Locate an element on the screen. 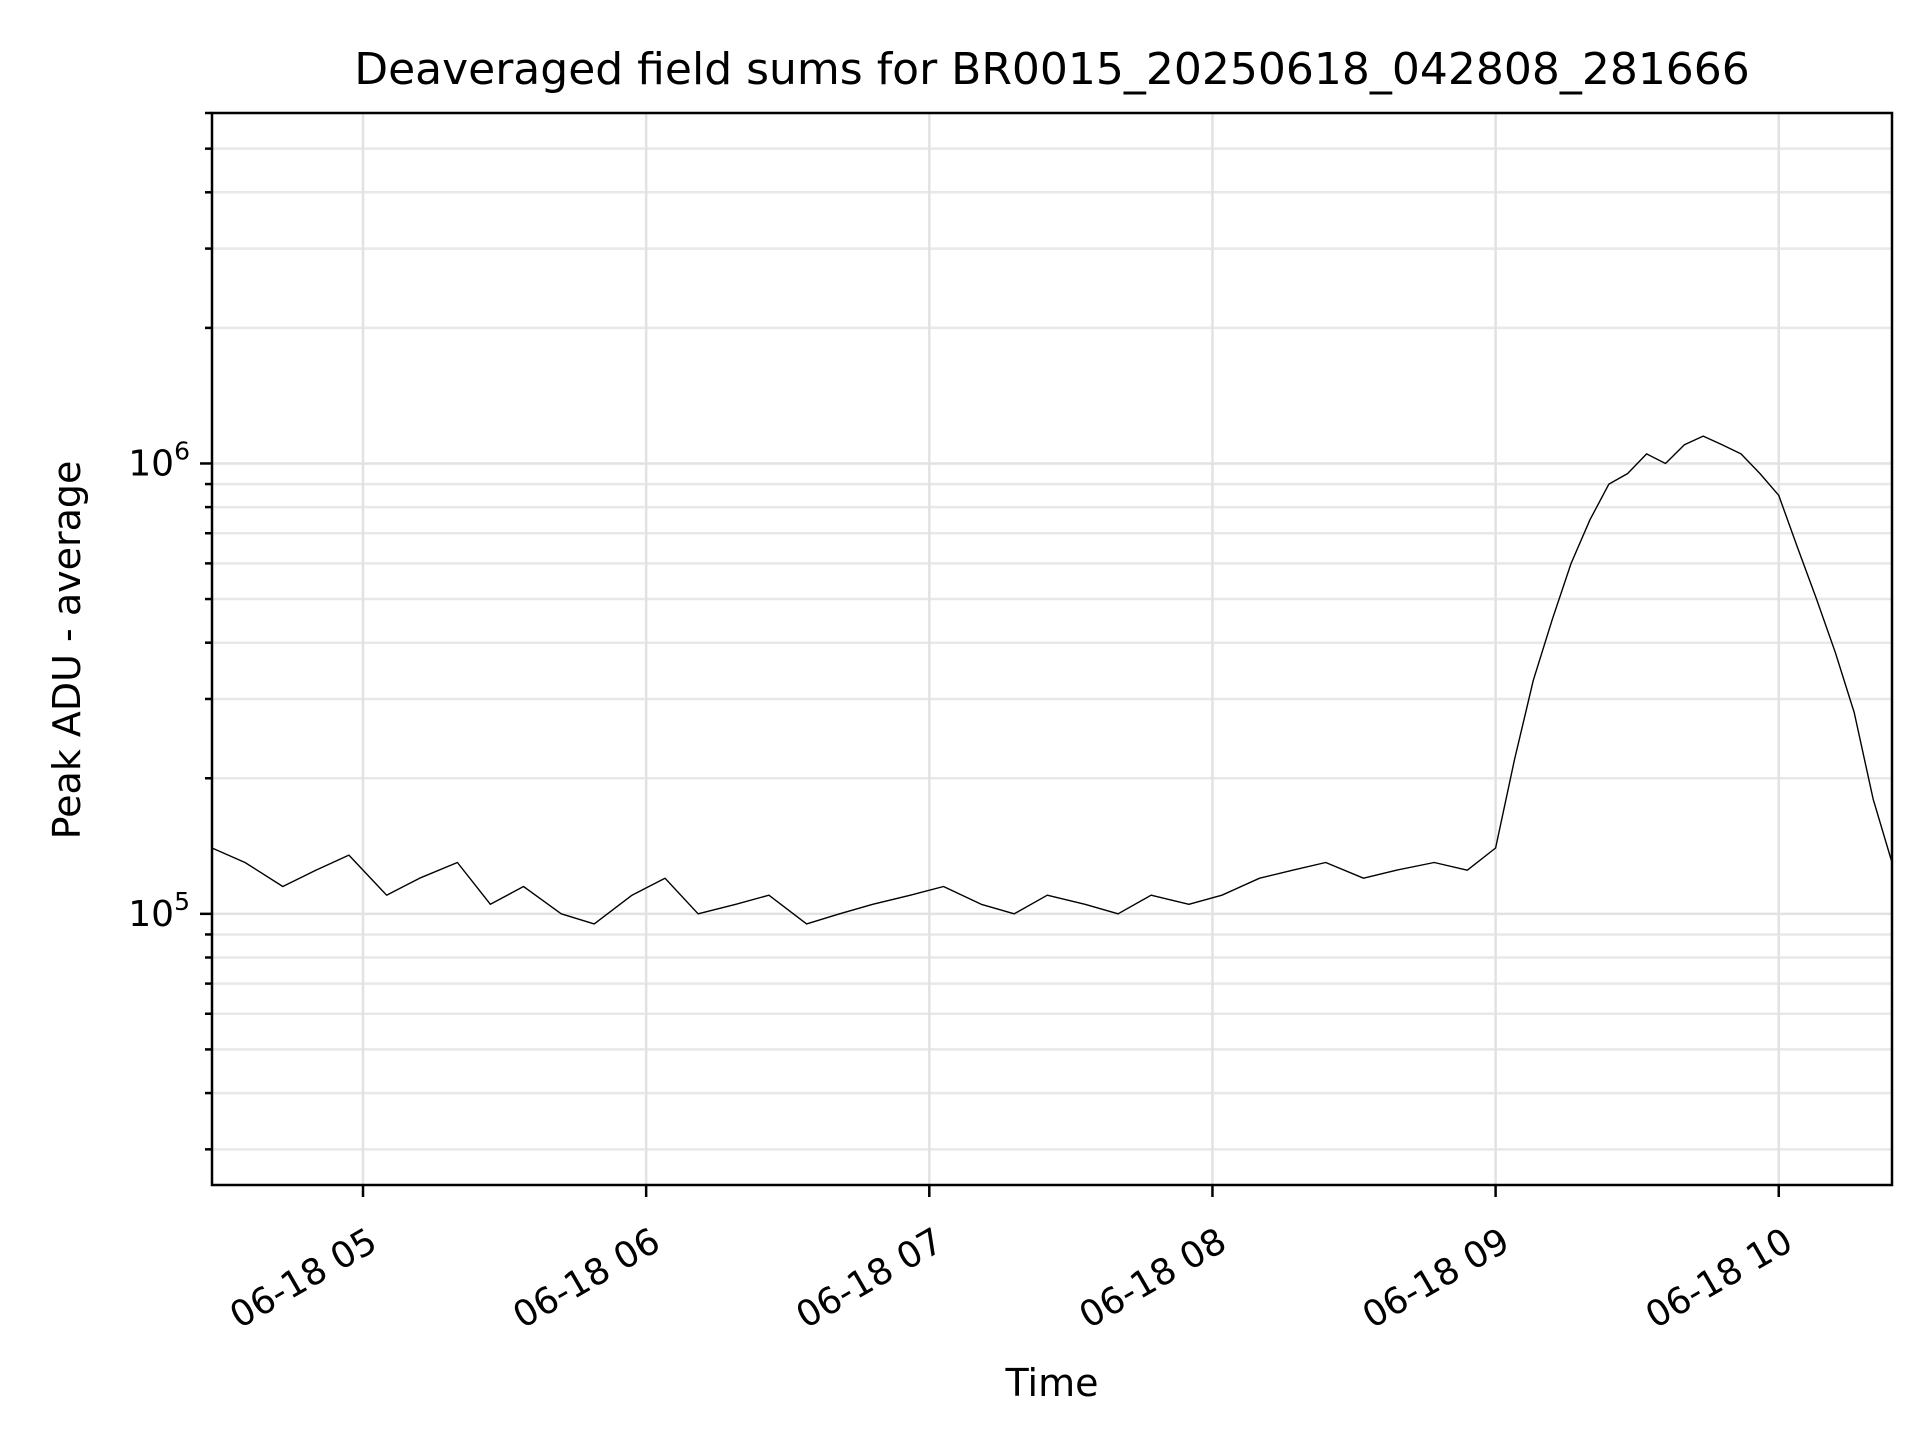 This screenshot has height=1440, width=1920. x-tick-label: 06-18 09 is located at coordinates (1436, 1279).